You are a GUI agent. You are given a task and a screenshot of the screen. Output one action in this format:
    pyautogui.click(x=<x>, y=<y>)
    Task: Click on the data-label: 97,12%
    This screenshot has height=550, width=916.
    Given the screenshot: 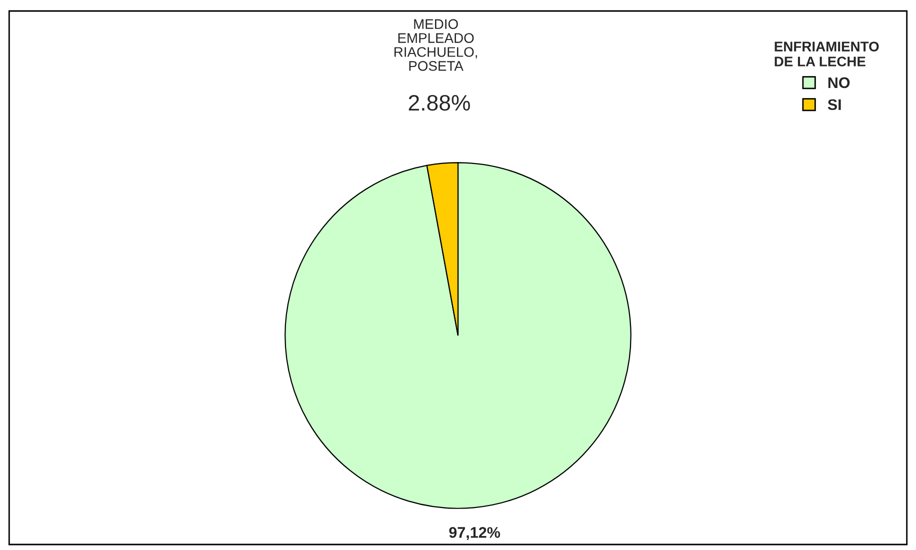 What is the action you would take?
    pyautogui.click(x=474, y=533)
    